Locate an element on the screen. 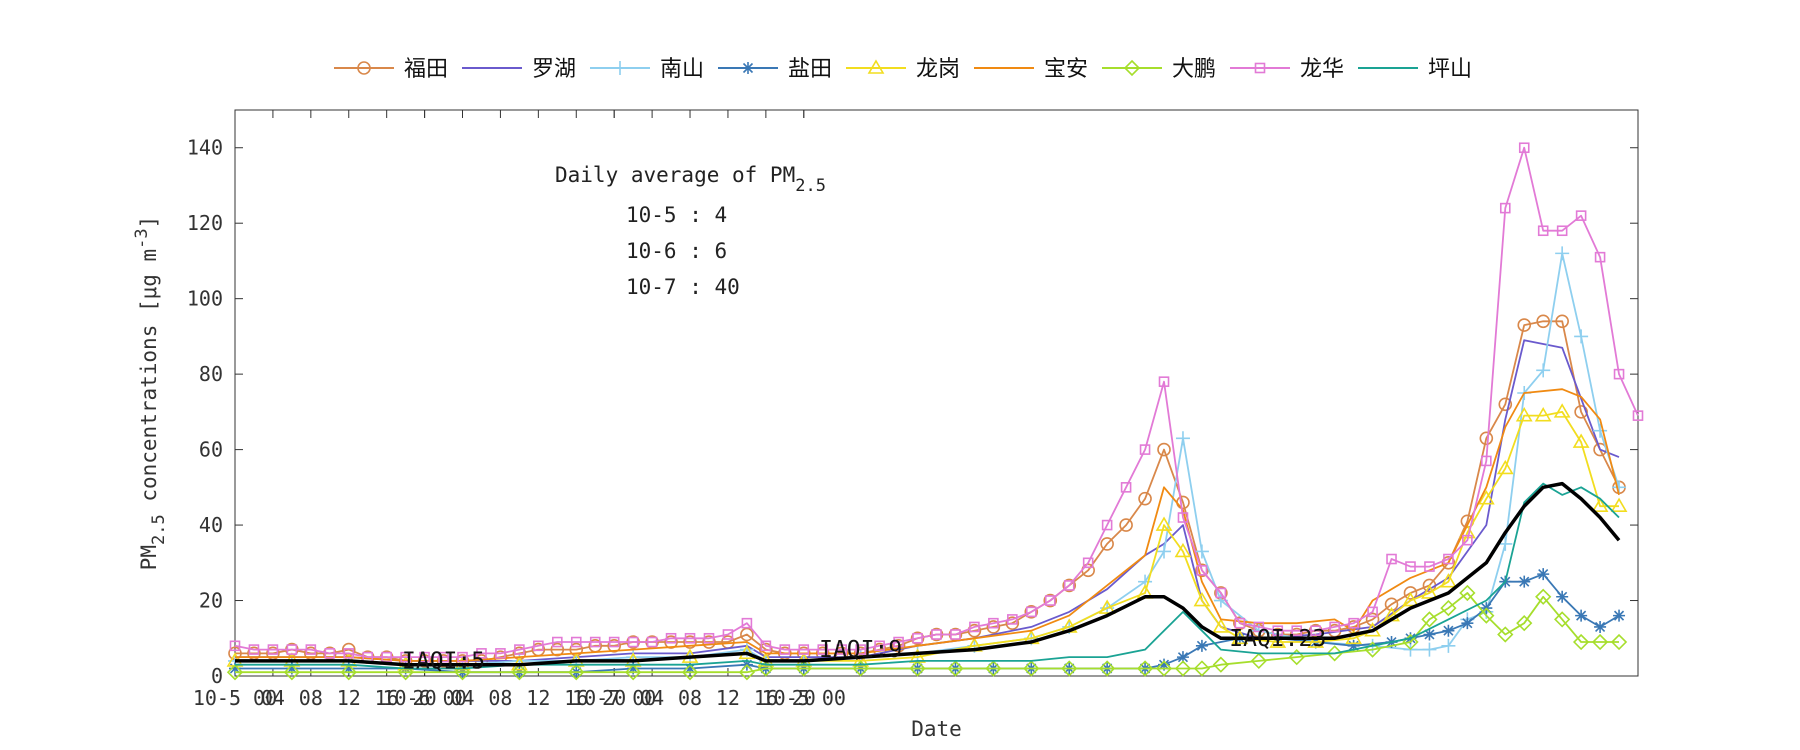 Image resolution: width=1800 pixels, height=750 pixels. legend-label: 福田 is located at coordinates (426, 69).